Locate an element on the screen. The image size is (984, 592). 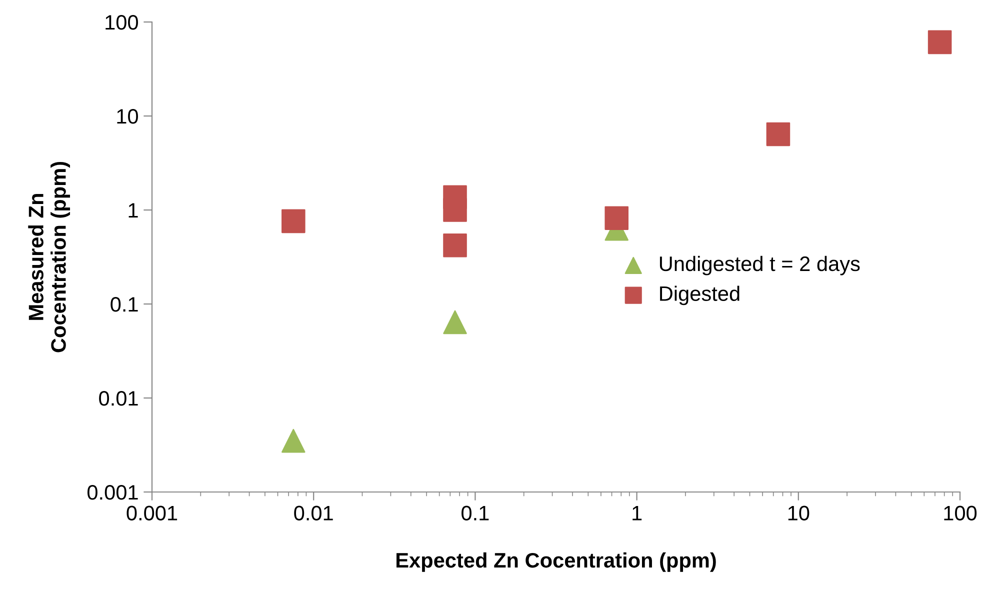
y-tick-label: 10 is located at coordinates (127, 116).